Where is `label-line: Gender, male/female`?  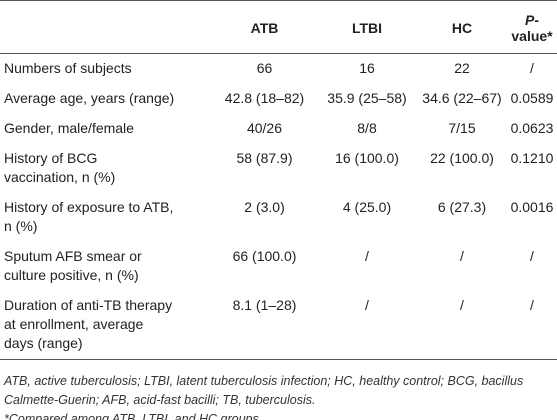 label-line: Gender, male/female is located at coordinates (69, 128).